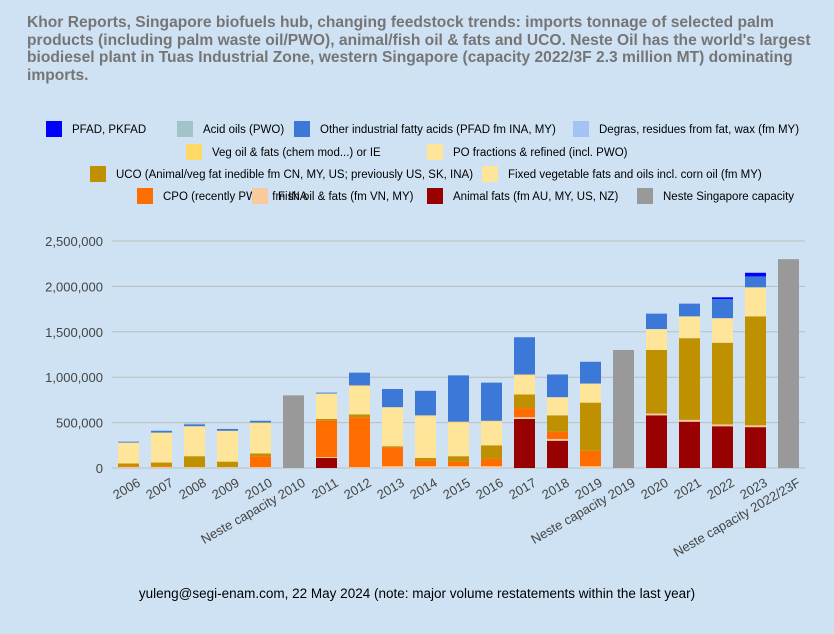 This screenshot has width=834, height=634. I want to click on x-tick-label: 2014, so click(423, 488).